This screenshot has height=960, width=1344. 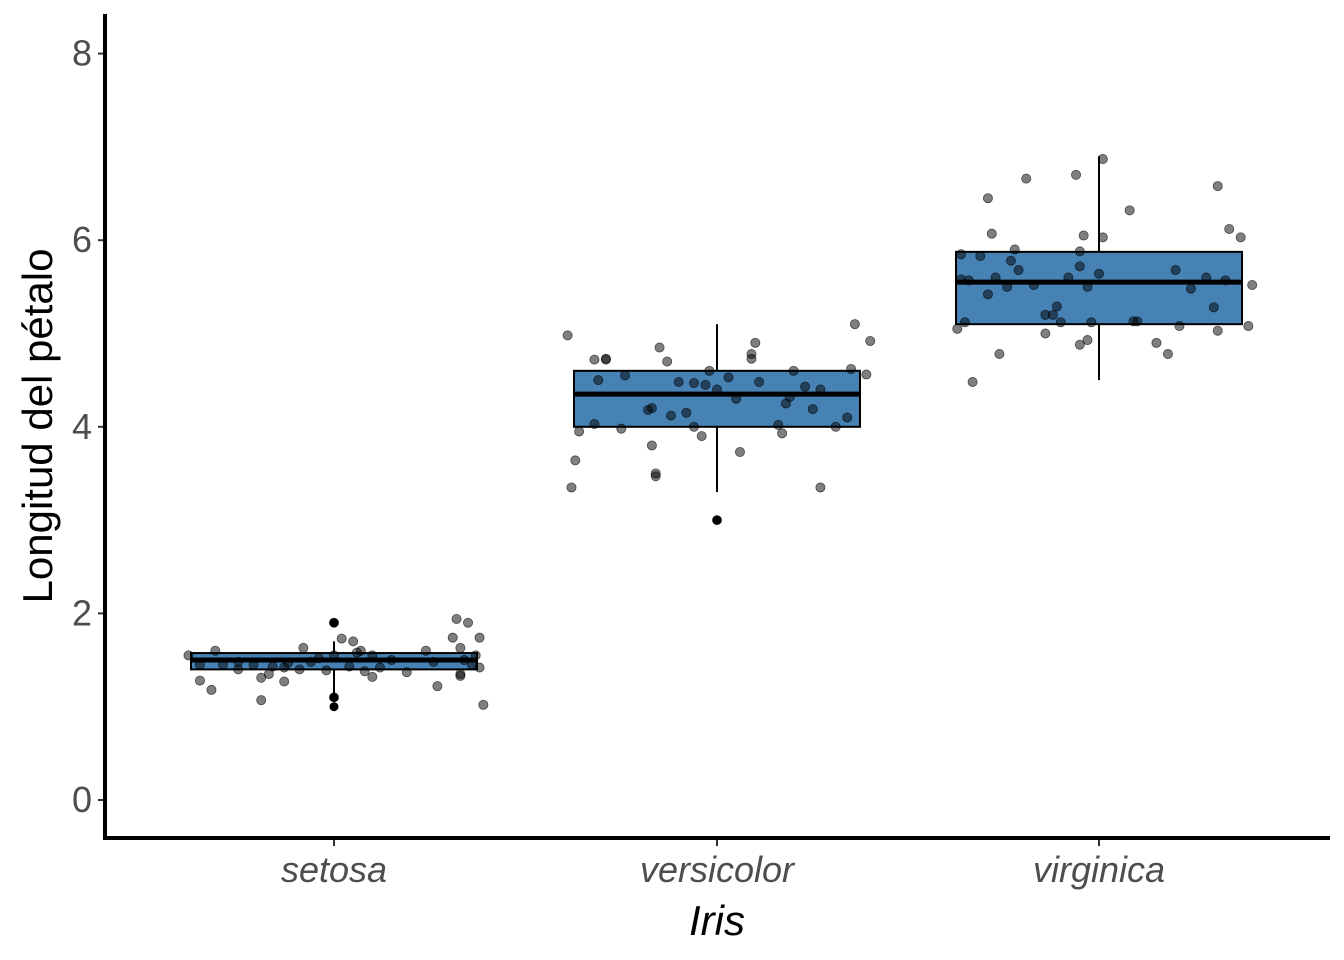 What do you see at coordinates (82, 426) in the screenshot?
I see `y-tick-label: 4` at bounding box center [82, 426].